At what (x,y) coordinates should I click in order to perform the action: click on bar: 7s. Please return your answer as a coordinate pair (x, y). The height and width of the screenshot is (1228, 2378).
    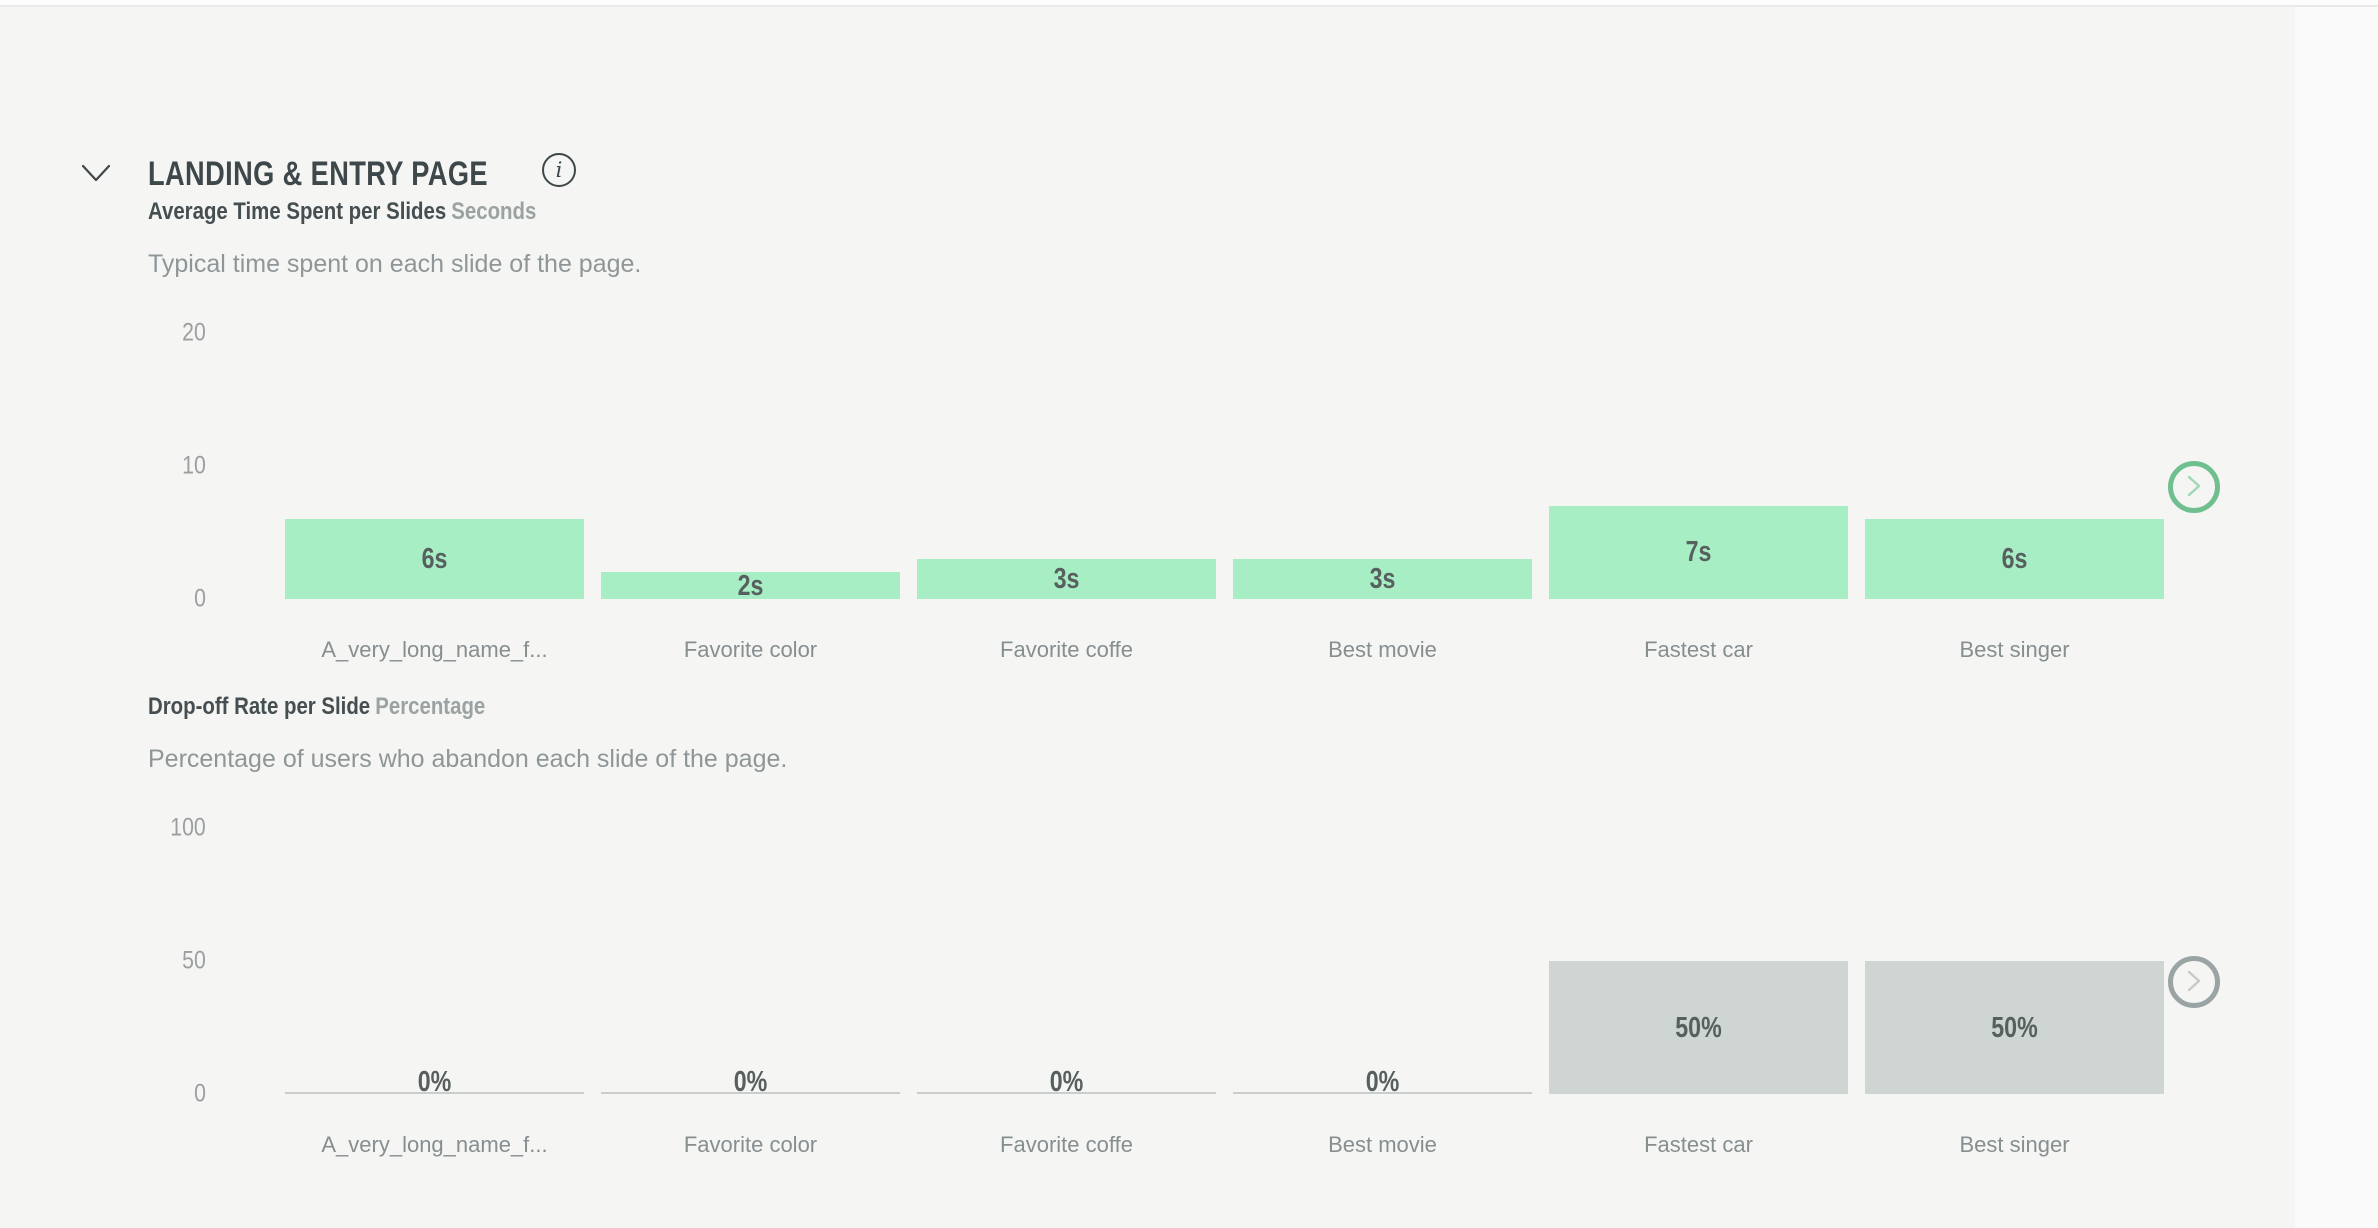
    Looking at the image, I should click on (1698, 552).